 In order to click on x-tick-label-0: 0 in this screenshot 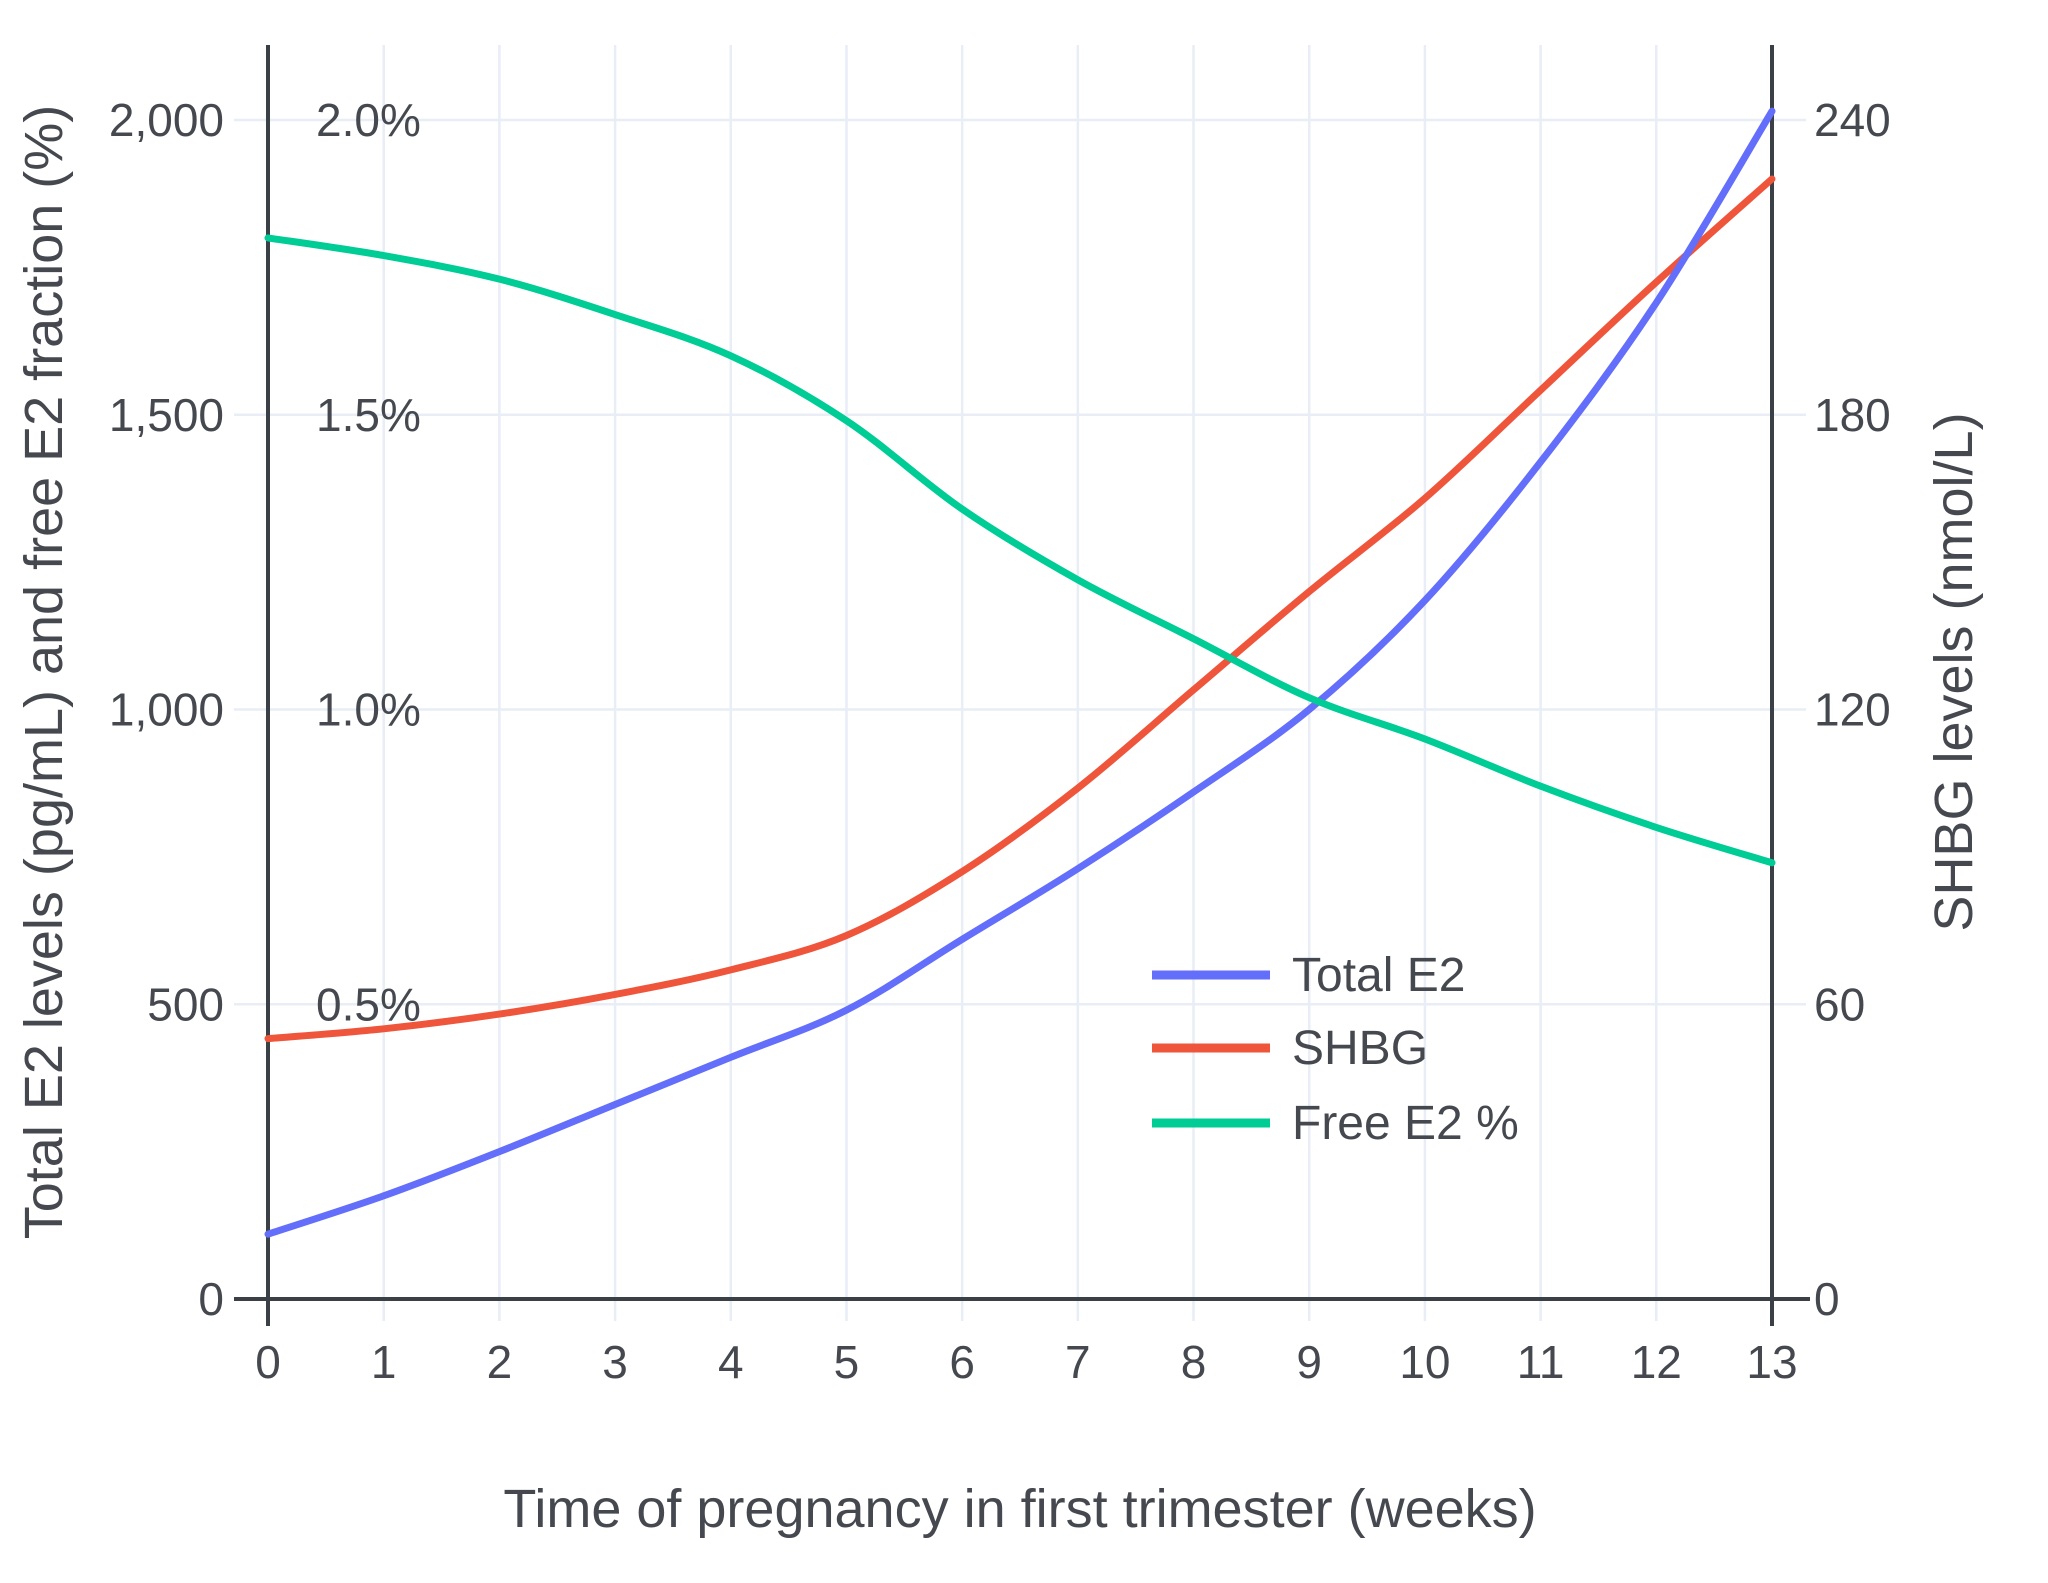, I will do `click(268, 1362)`.